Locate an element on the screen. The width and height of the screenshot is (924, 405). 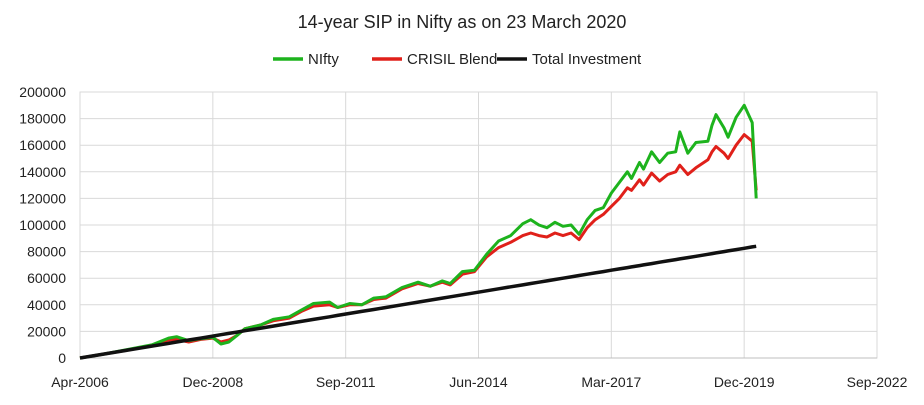
y-tick-label: 100000 is located at coordinates (42, 225).